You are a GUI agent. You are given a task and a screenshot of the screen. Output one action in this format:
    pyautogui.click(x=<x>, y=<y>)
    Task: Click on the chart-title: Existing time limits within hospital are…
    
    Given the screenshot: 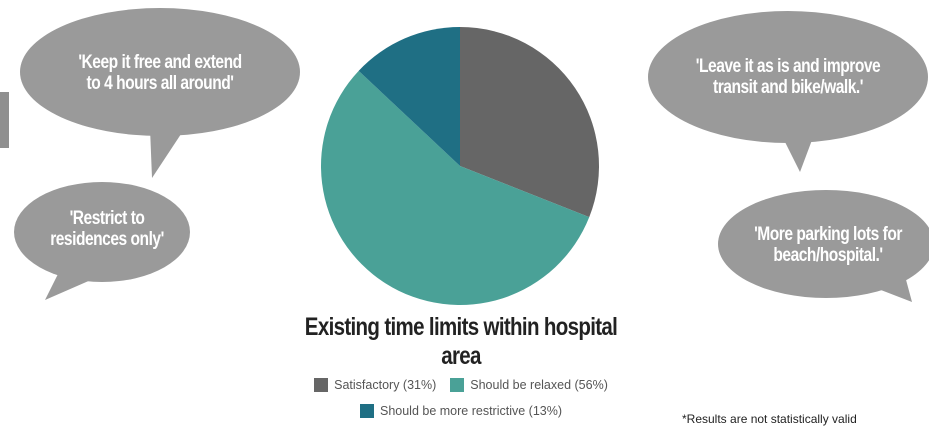 What is the action you would take?
    pyautogui.click(x=461, y=341)
    